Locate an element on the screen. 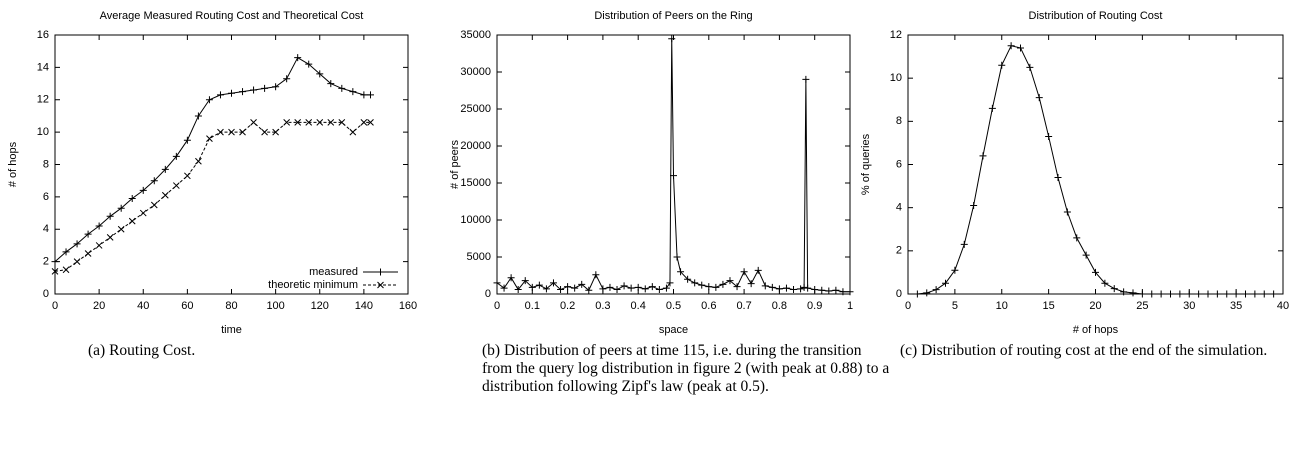 Image resolution: width=1308 pixels, height=459 pixels. x-tick-label: 120 is located at coordinates (320, 306).